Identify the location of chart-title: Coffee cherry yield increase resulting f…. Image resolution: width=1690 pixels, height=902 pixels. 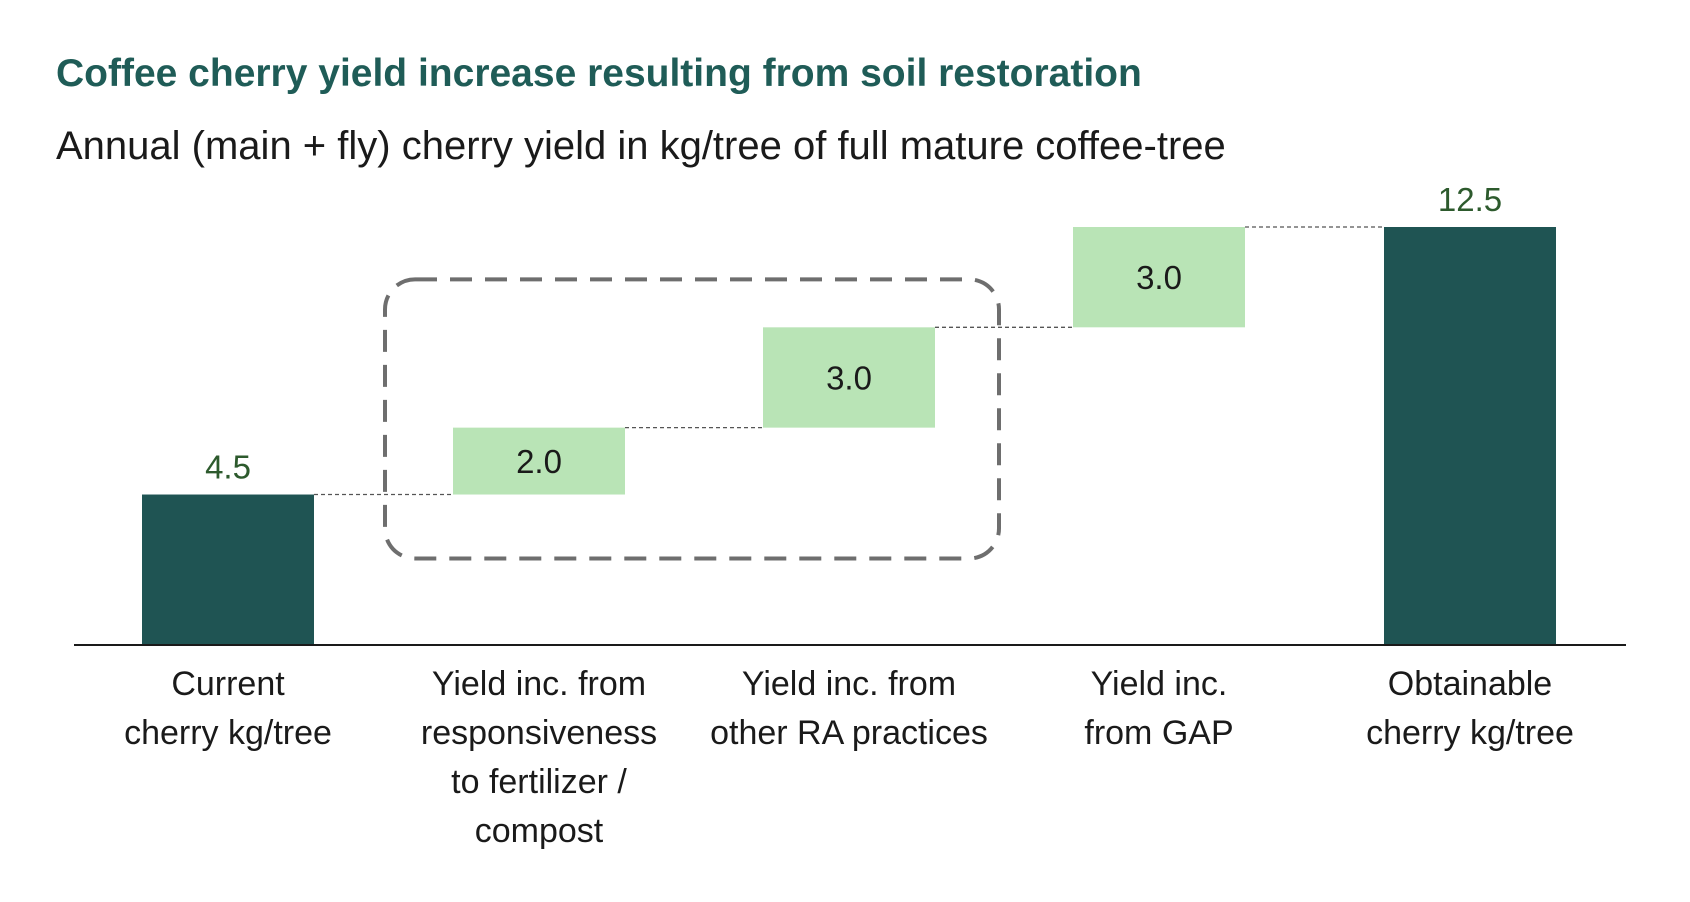
(599, 73).